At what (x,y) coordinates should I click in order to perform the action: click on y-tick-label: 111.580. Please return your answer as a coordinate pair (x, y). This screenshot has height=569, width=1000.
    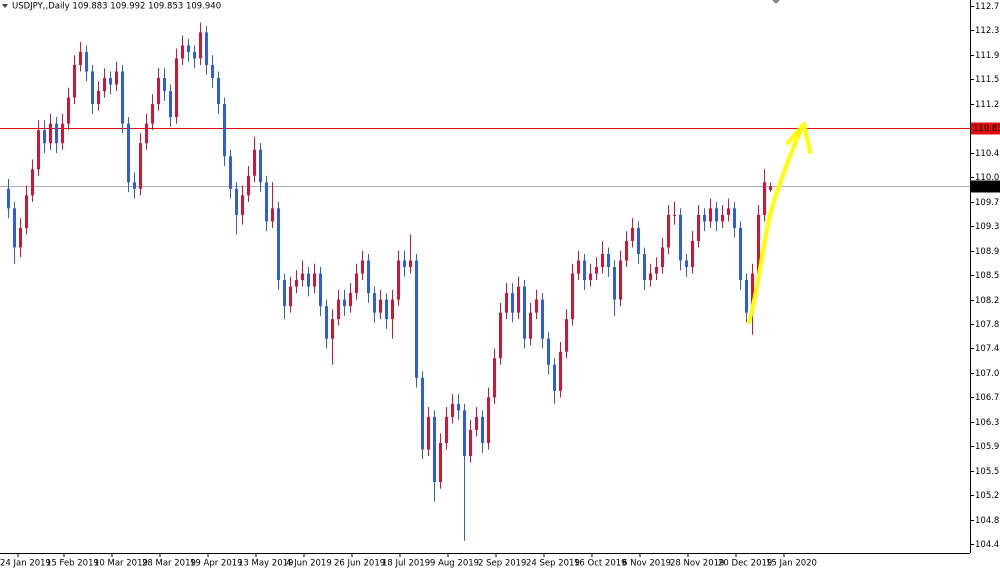
    Looking at the image, I should click on (987, 80).